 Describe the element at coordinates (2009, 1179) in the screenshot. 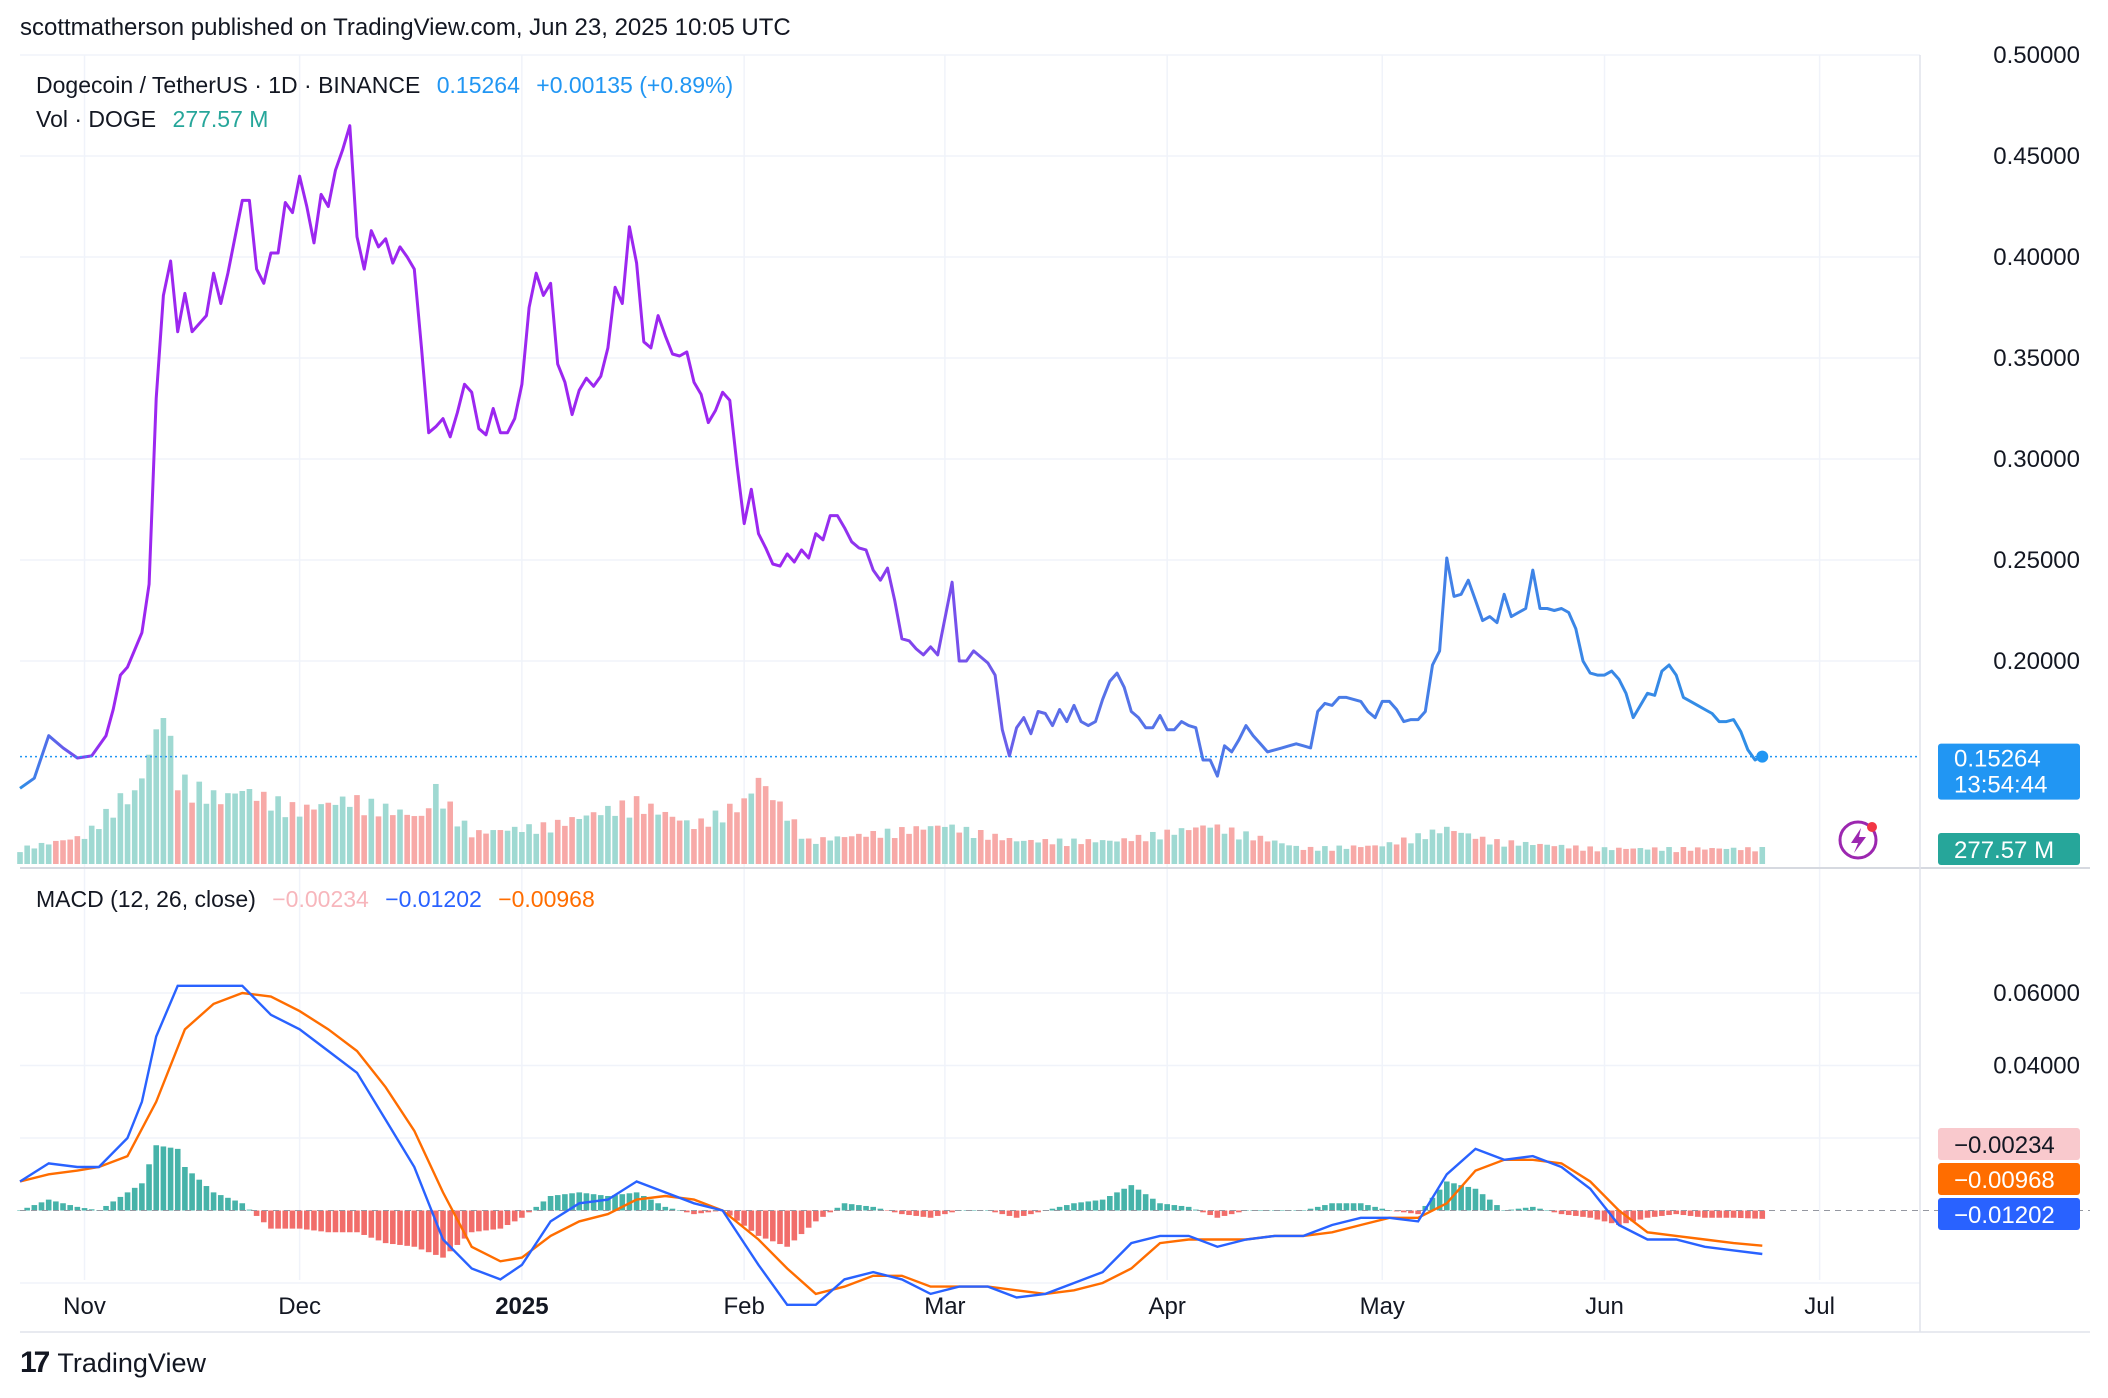

I see `macd-signal-tag` at that location.